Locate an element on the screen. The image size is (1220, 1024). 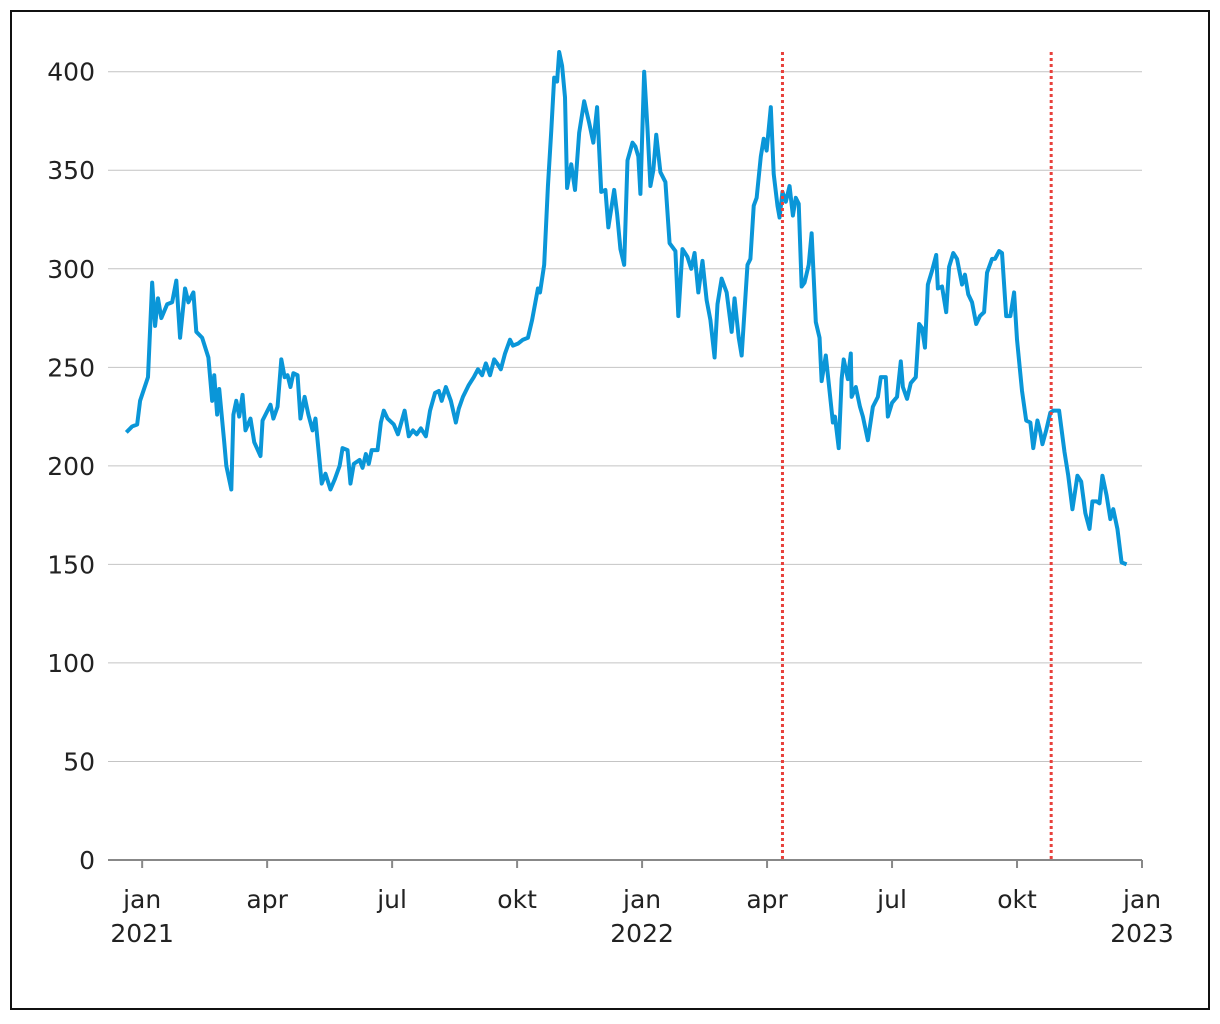
x-tick-label: jan 2021 is located at coordinates (142, 916).